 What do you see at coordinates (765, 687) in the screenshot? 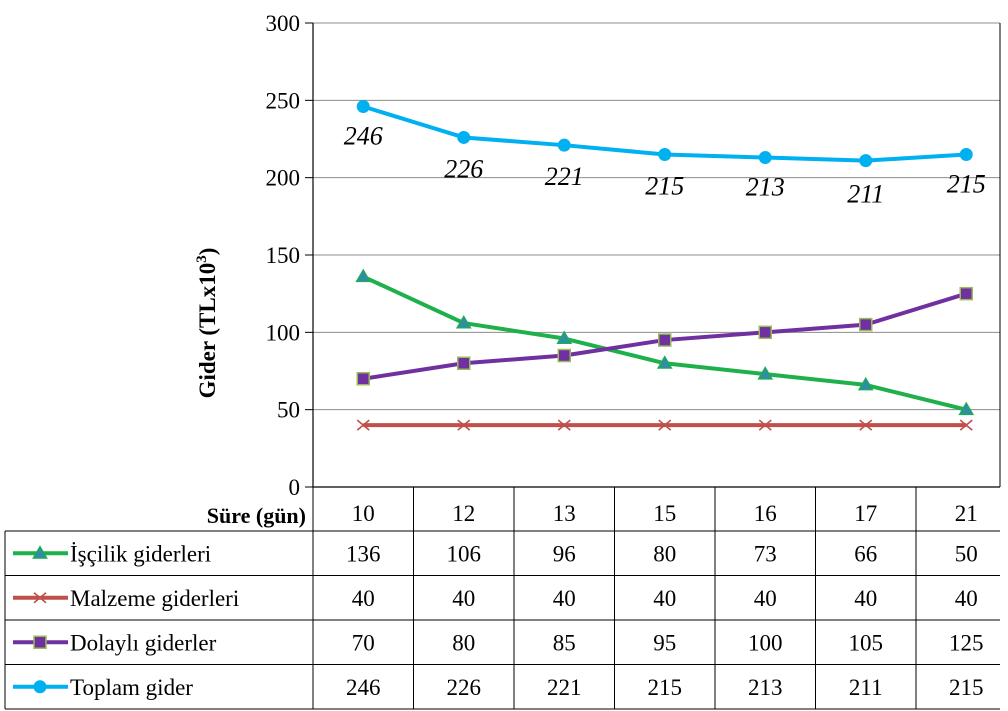
I see `table-cell-value: 213` at bounding box center [765, 687].